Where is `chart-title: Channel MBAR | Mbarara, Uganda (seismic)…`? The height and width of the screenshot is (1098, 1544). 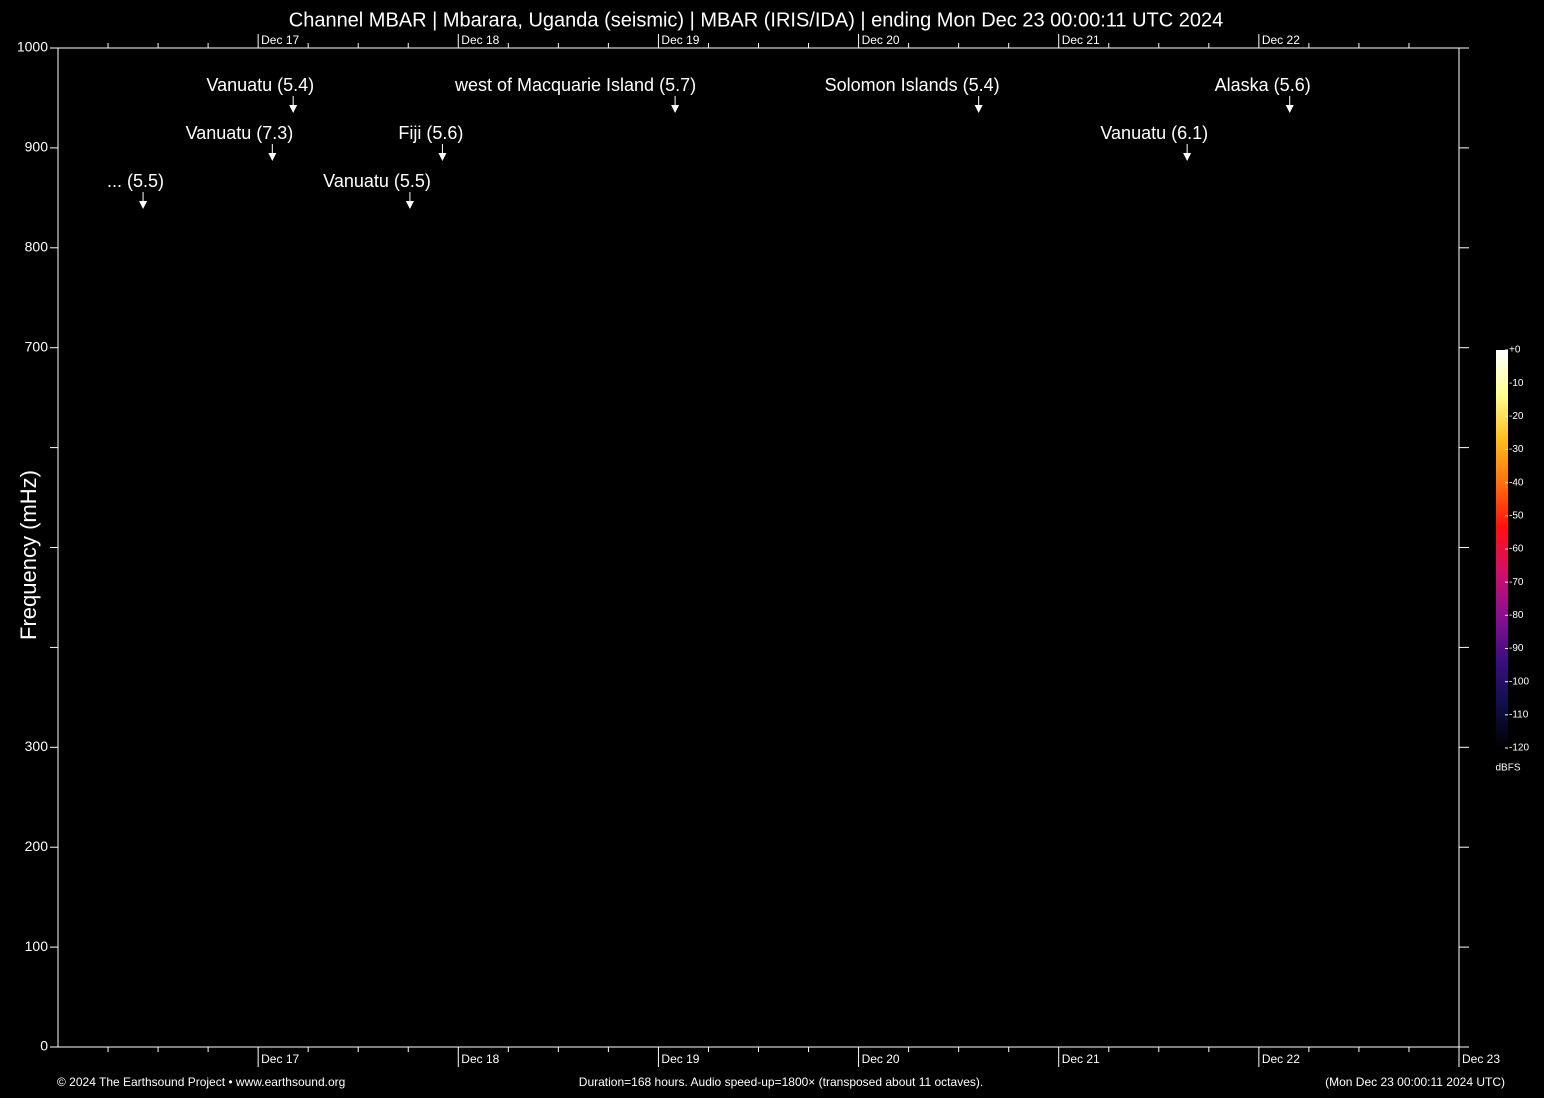
chart-title: Channel MBAR | Mbarara, Uganda (seismic)… is located at coordinates (756, 20).